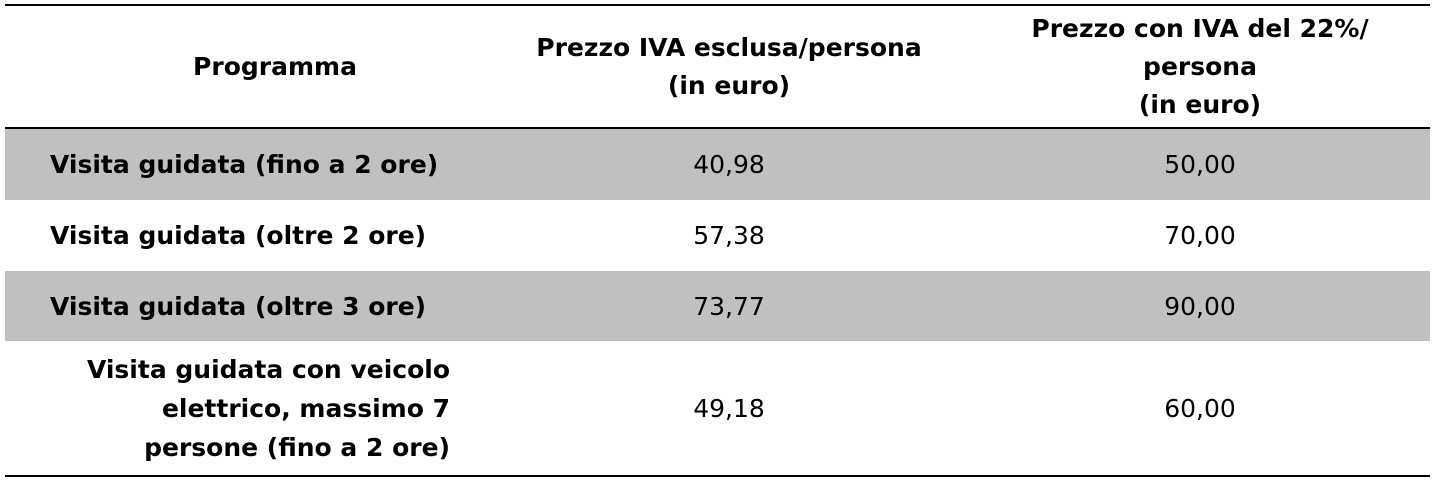 The width and height of the screenshot is (1433, 482). I want to click on table-top-rule, so click(717, 5).